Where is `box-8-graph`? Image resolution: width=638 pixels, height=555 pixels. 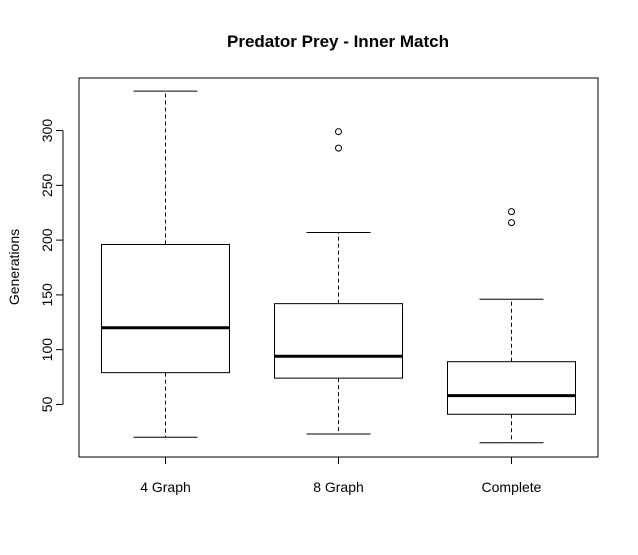
box-8-graph is located at coordinates (338, 281).